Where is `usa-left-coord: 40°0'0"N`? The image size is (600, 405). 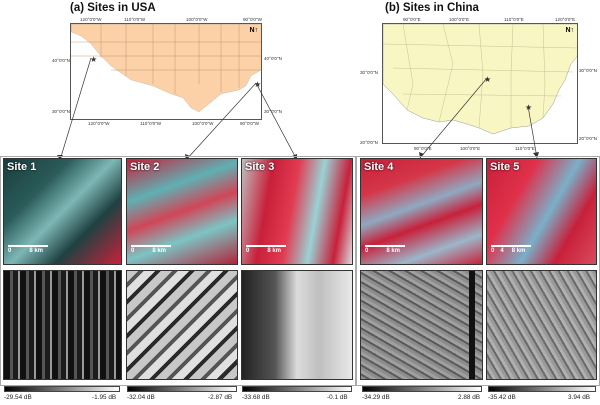 usa-left-coord: 40°0'0"N is located at coordinates (61, 60).